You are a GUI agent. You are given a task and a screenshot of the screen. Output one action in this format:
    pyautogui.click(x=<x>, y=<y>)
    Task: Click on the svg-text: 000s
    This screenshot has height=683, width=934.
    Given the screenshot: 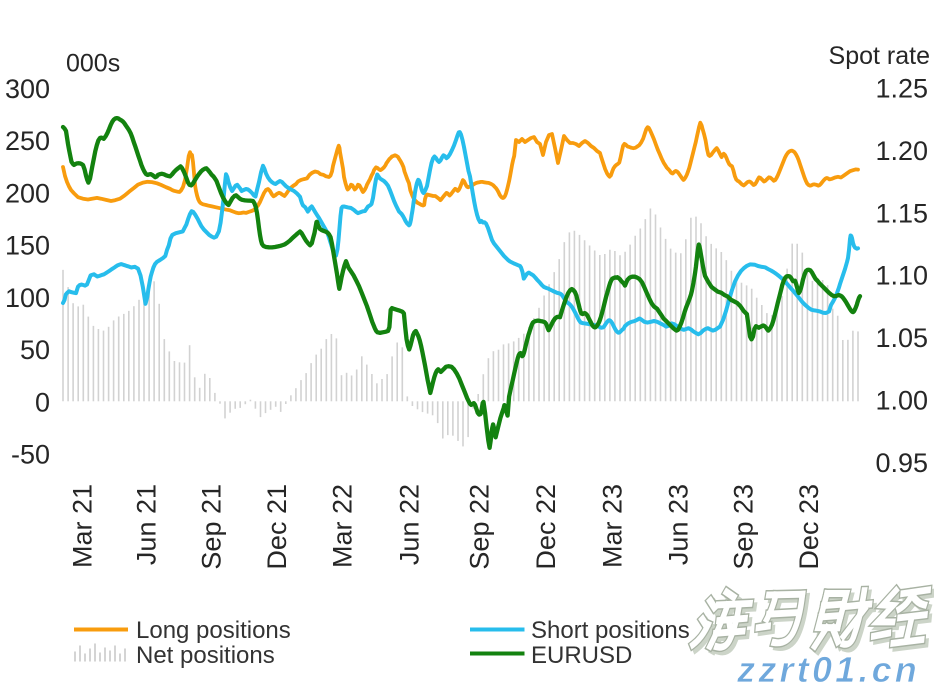 What is the action you would take?
    pyautogui.click(x=93, y=64)
    